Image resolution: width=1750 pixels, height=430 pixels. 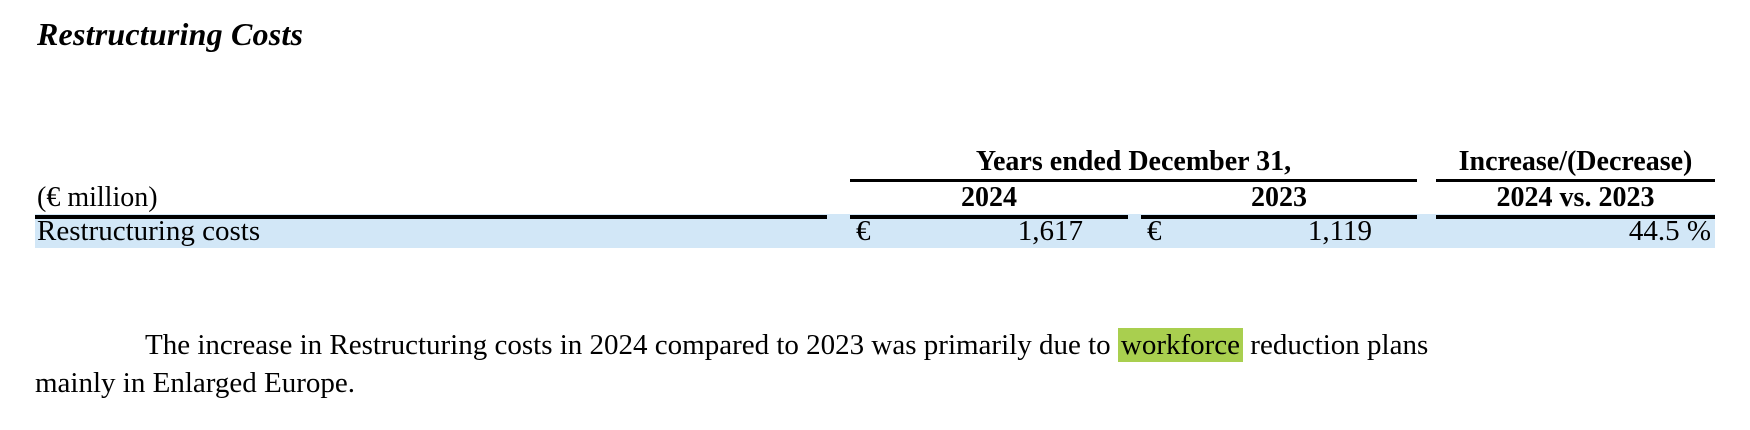 I want to click on cell-change: 44.5 %, so click(x=1669, y=230).